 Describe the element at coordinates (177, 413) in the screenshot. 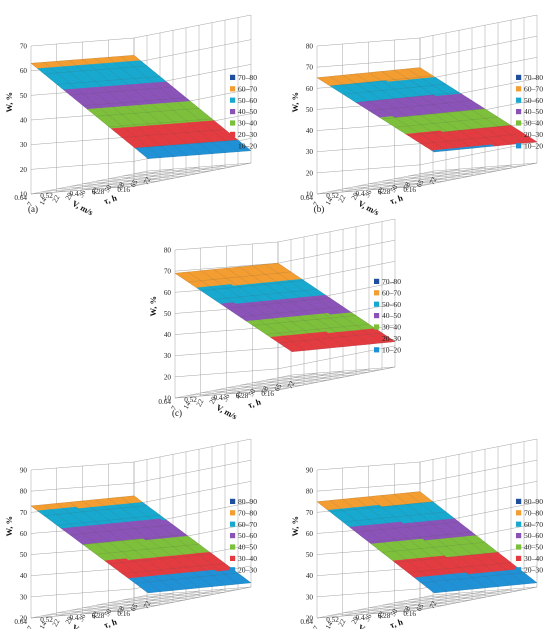

I see `panel-label: (c)` at that location.